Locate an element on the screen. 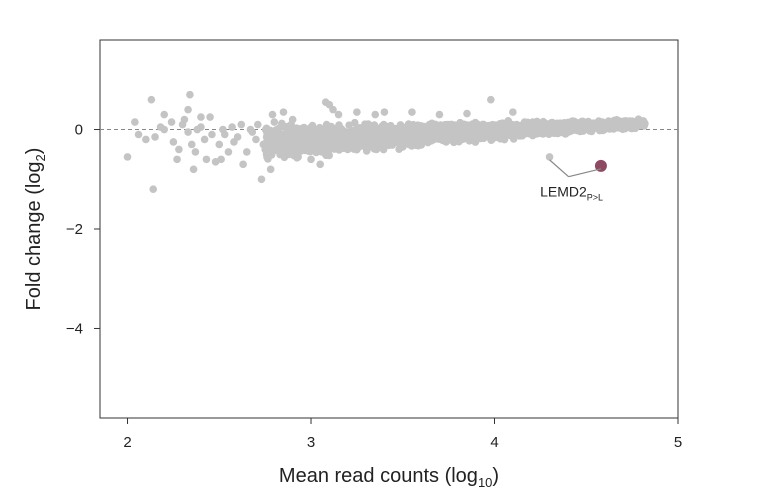 This screenshot has width=762, height=494. y-axis-label-sub: 2 is located at coordinates (40, 157).